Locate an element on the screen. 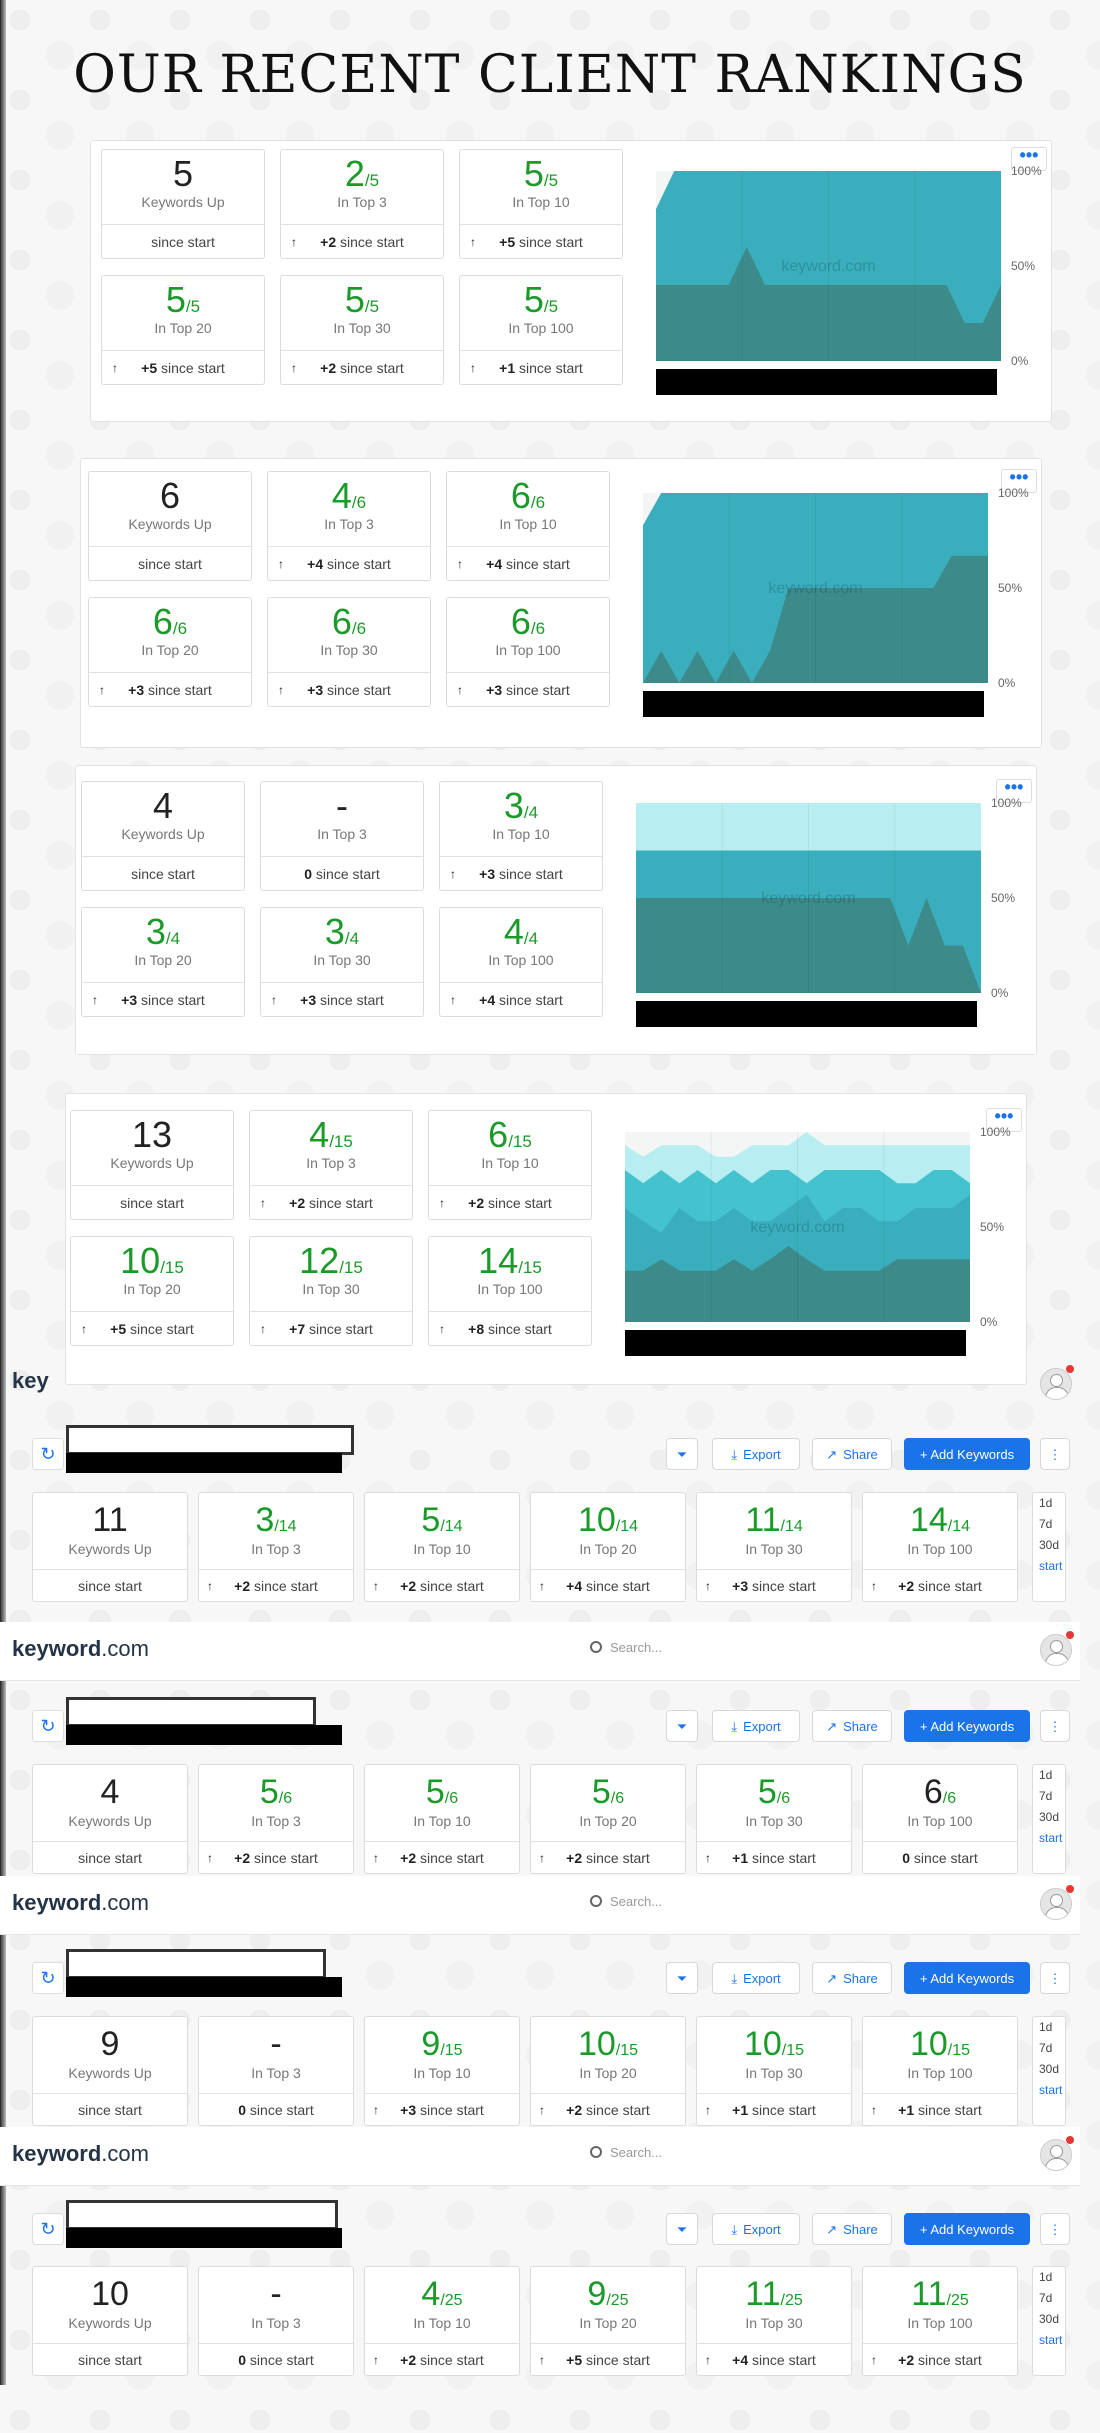  stat-number: 6 is located at coordinates (162, 621).